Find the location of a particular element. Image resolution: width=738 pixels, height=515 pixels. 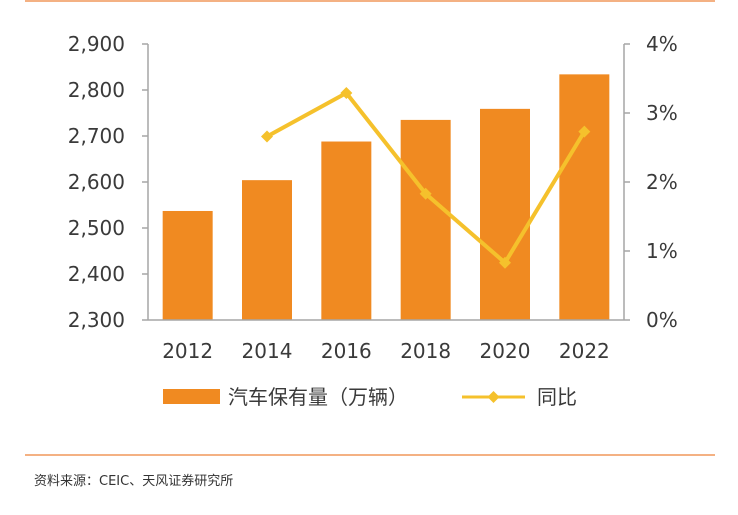

source-note: 资料来源：CEIC、天风证券研究所 is located at coordinates (134, 481).